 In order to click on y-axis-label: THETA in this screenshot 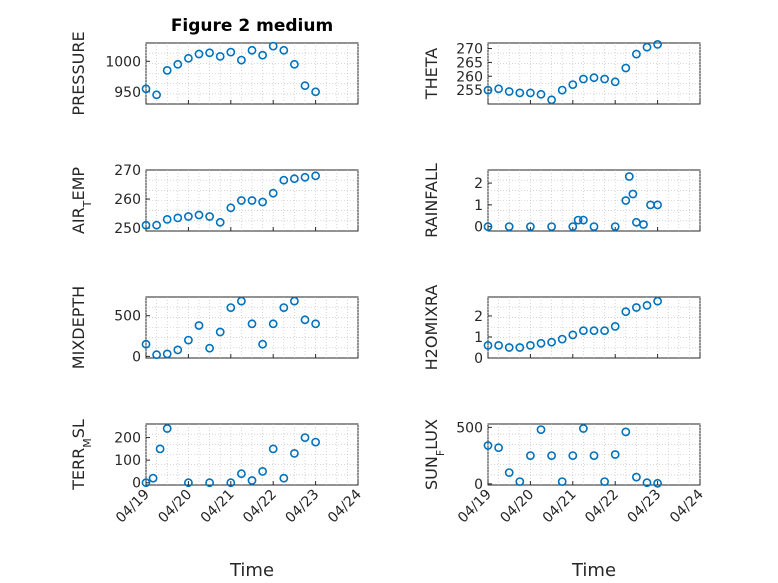, I will do `click(431, 74)`.